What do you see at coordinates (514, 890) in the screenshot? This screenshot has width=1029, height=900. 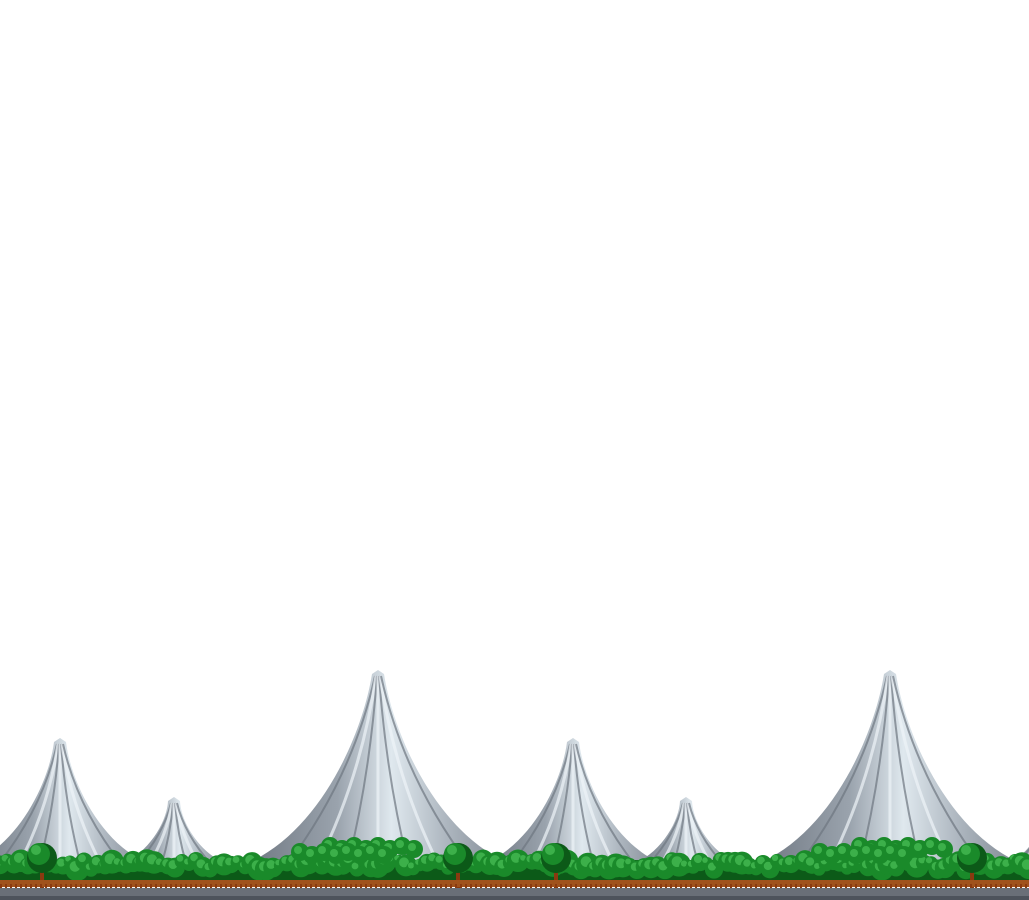 I see `ground-strip` at bounding box center [514, 890].